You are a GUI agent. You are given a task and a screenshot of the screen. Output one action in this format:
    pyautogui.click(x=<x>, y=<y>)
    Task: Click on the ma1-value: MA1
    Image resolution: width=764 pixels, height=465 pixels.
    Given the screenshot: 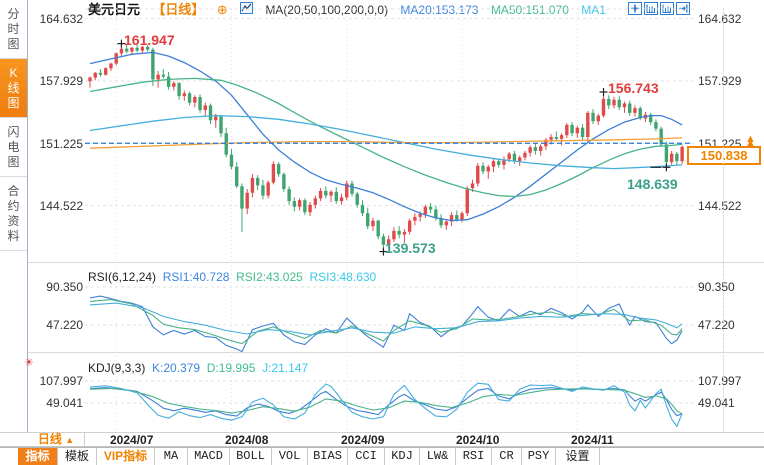 What is the action you would take?
    pyautogui.click(x=593, y=10)
    